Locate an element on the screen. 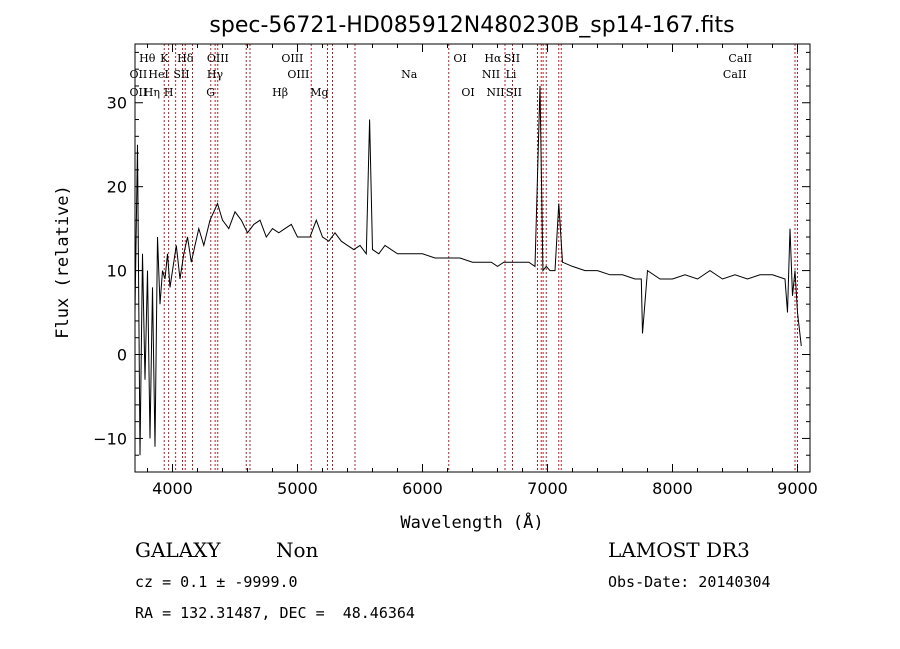 The height and width of the screenshot is (649, 900). line-label-13: OIII is located at coordinates (298, 74).